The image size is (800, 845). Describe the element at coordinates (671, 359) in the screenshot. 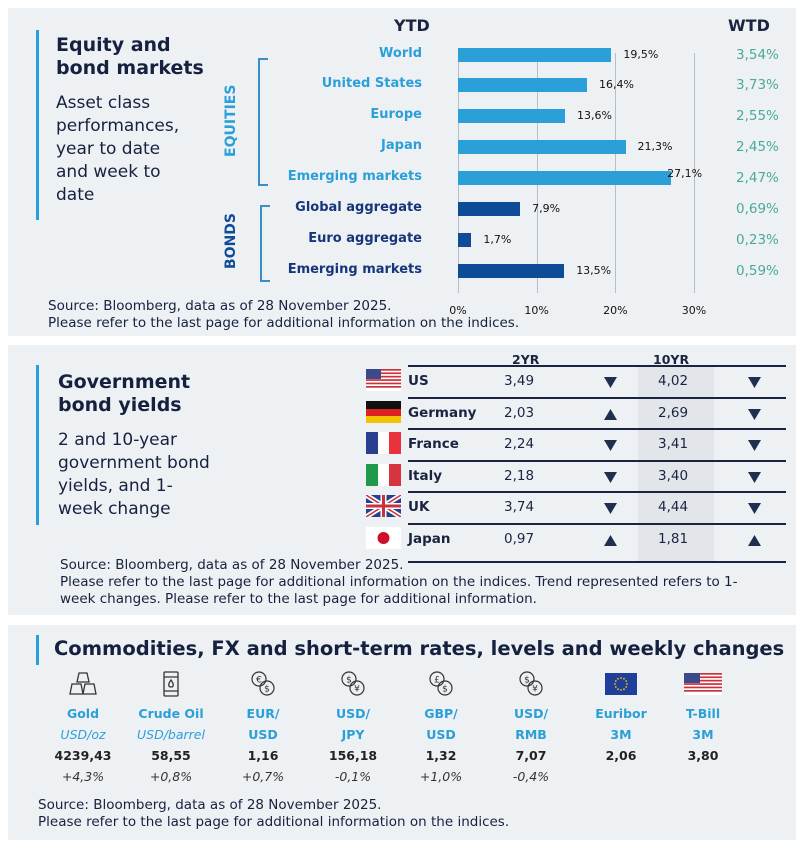

I see `col-10yr: 10YR` at that location.